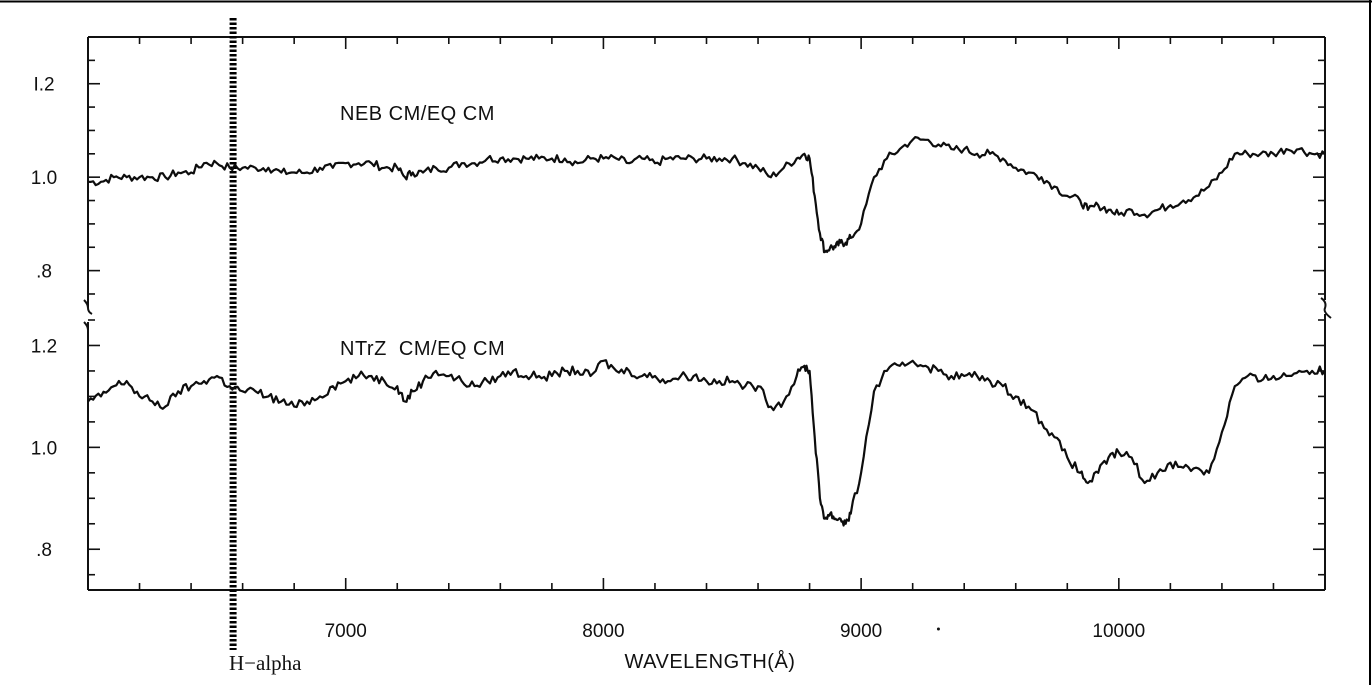 This screenshot has width=1372, height=690. What do you see at coordinates (44, 346) in the screenshot?
I see `y-tick-label-lower: 1.2` at bounding box center [44, 346].